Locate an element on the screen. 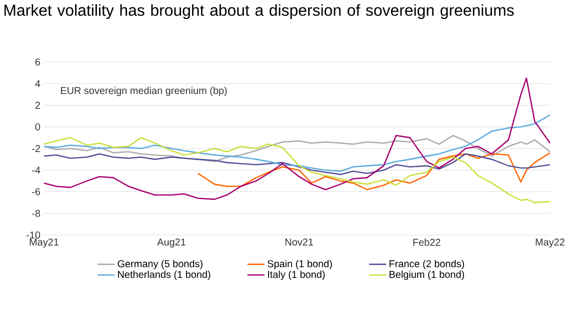  y-tick-label: -8 is located at coordinates (36, 213).